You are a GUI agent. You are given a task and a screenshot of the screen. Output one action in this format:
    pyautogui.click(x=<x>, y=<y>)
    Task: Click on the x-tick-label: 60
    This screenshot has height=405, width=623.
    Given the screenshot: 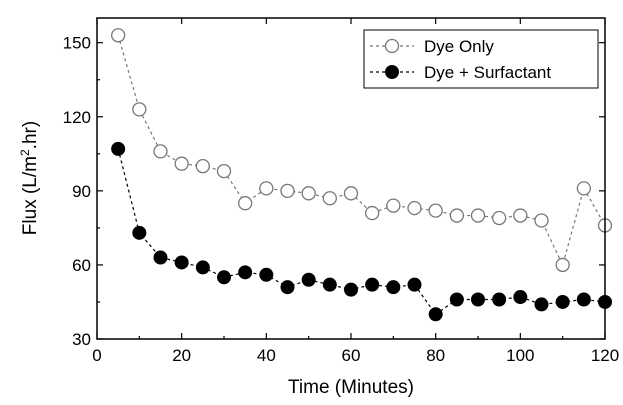 What is the action you would take?
    pyautogui.click(x=351, y=355)
    